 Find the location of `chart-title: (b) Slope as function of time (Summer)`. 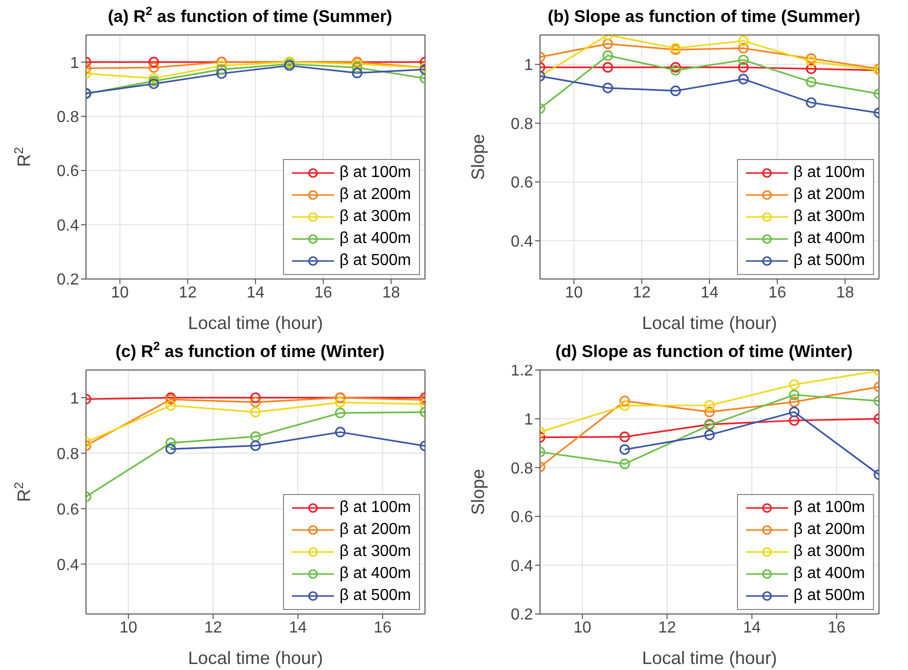

chart-title: (b) Slope as function of time (Summer) is located at coordinates (704, 16).